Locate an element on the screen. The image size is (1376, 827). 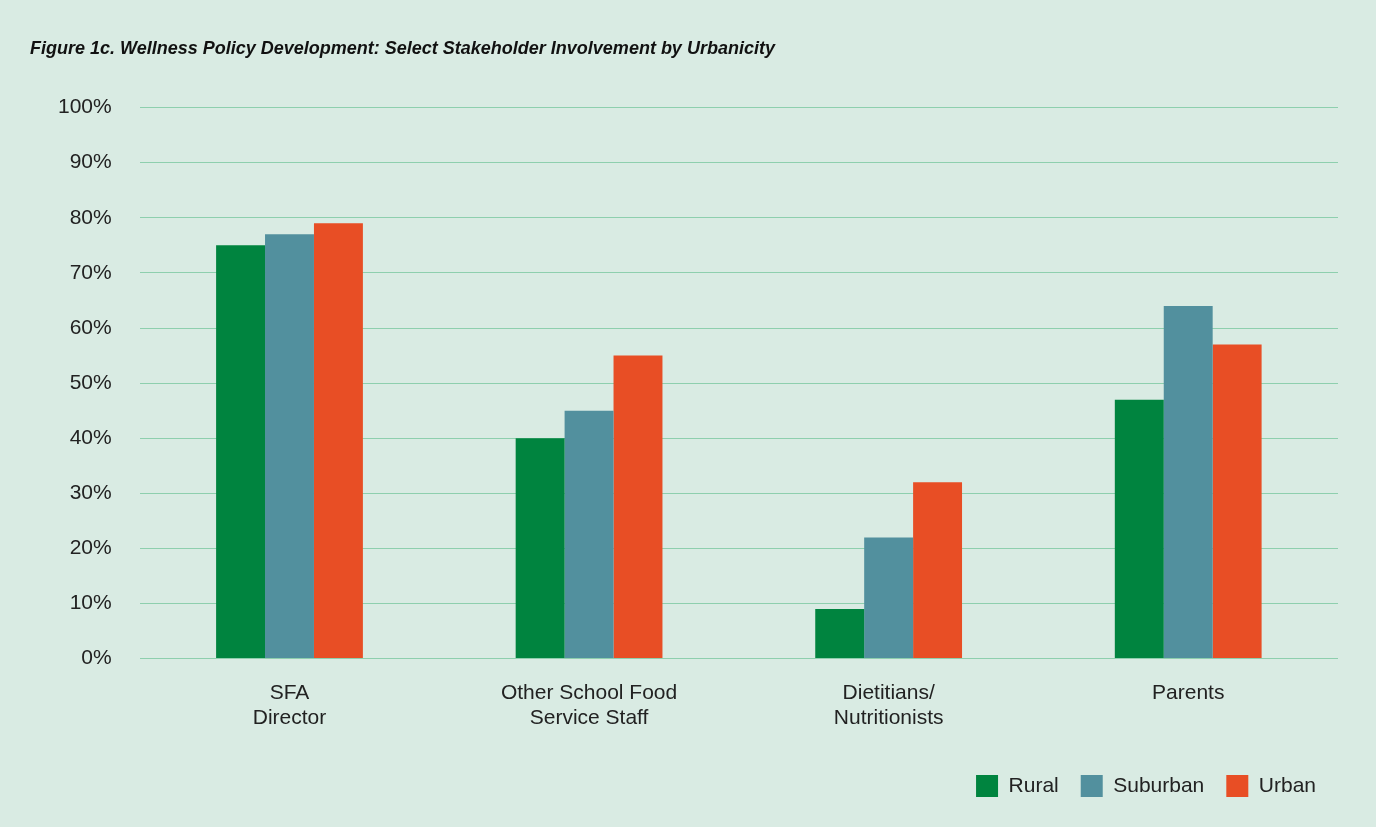
y-tick-label: 100% is located at coordinates (84, 106).